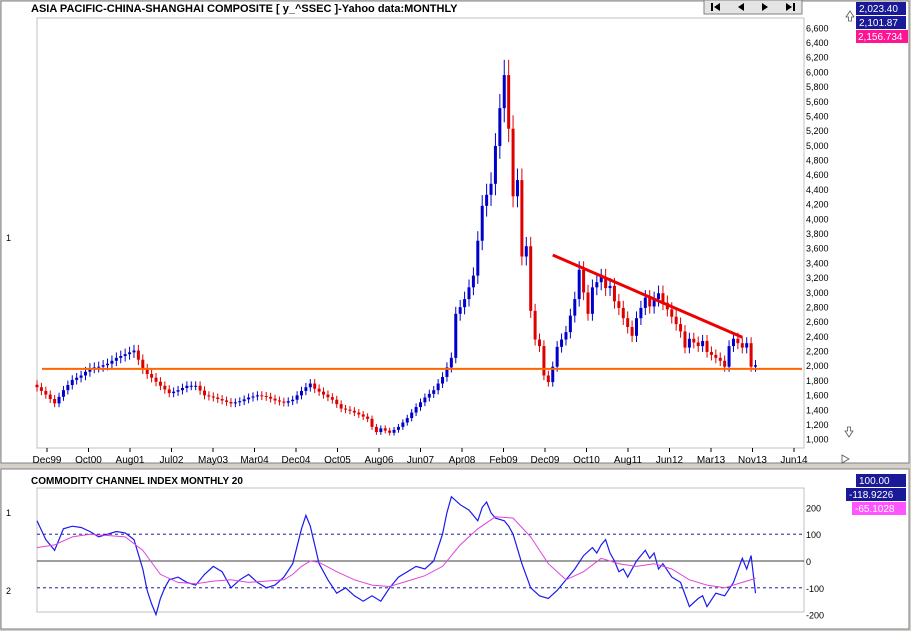  I want to click on cci-badge-3: -65.1028, so click(875, 509).